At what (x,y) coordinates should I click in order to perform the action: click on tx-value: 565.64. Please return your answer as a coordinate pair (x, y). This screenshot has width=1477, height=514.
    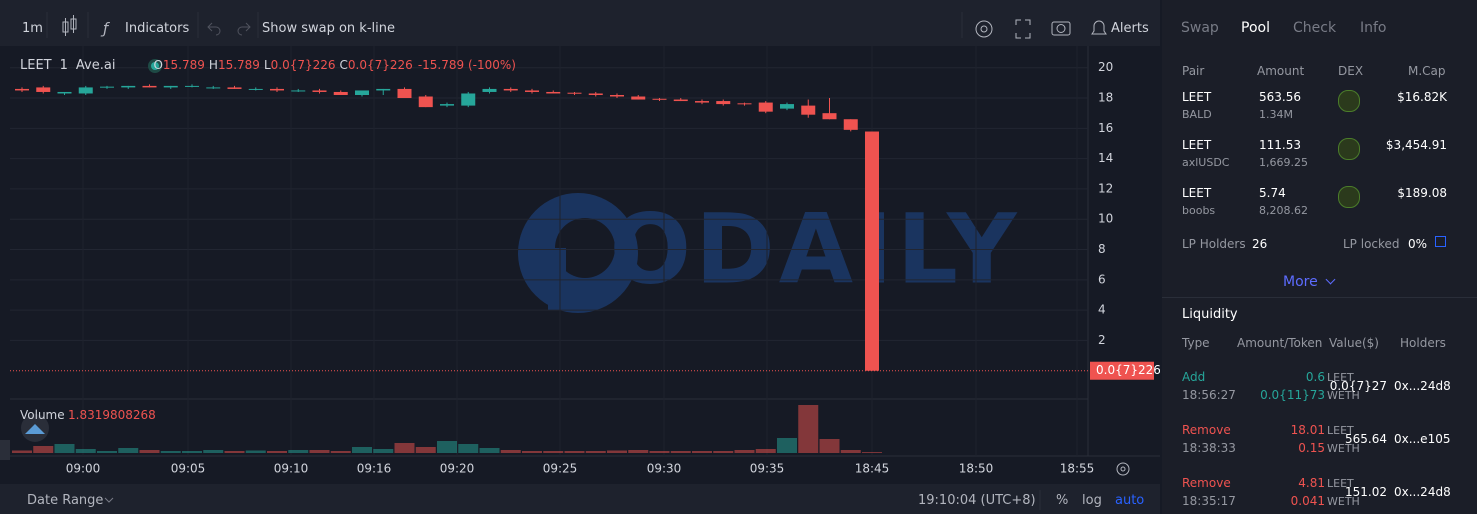
    Looking at the image, I should click on (1366, 439).